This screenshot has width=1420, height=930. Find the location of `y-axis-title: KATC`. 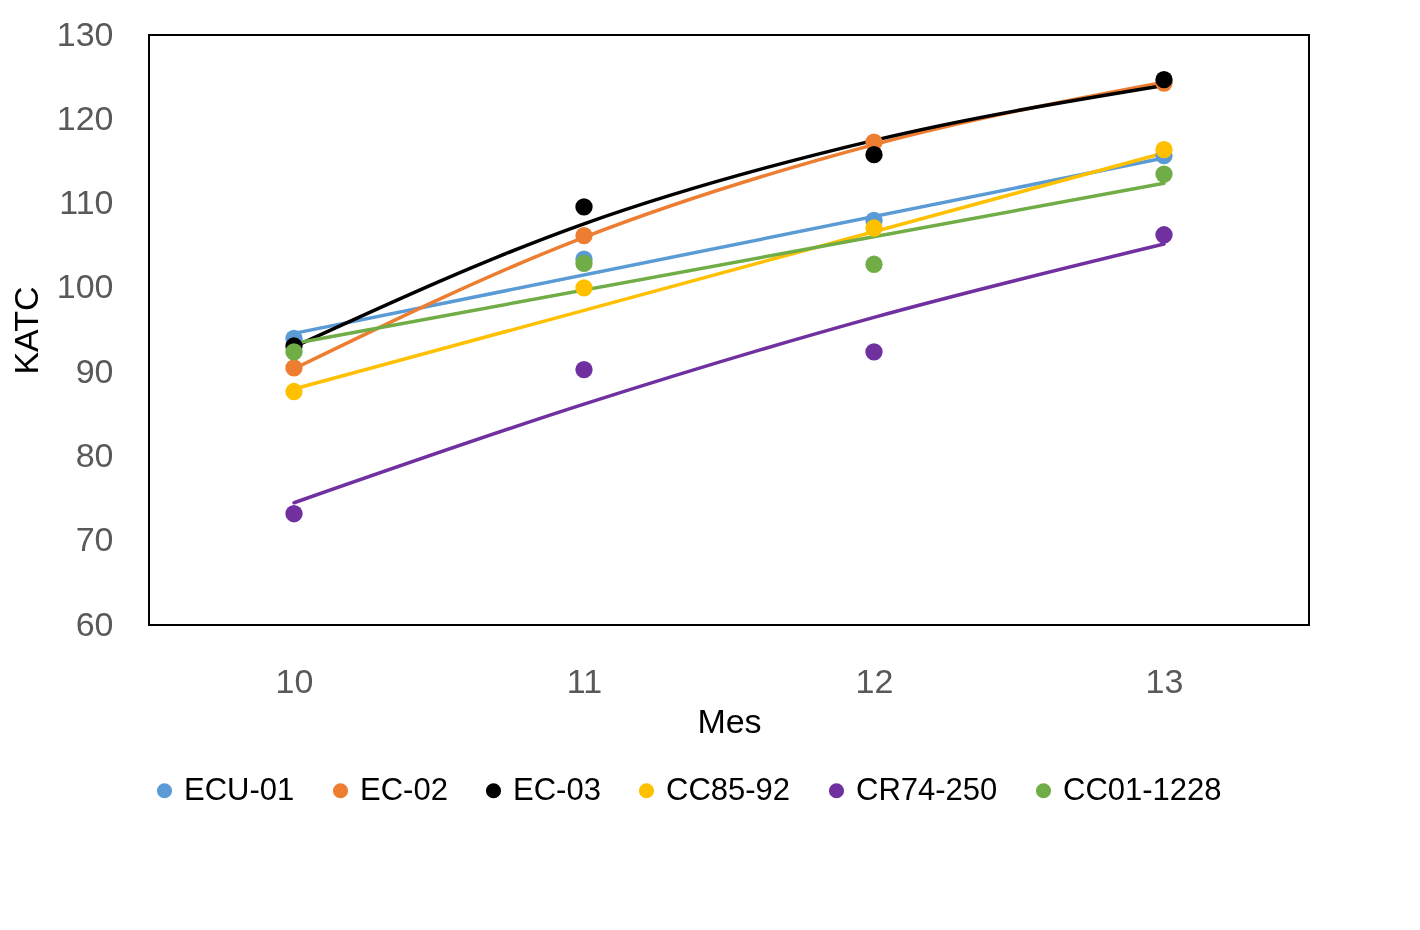

y-axis-title: KATC is located at coordinates (25, 330).